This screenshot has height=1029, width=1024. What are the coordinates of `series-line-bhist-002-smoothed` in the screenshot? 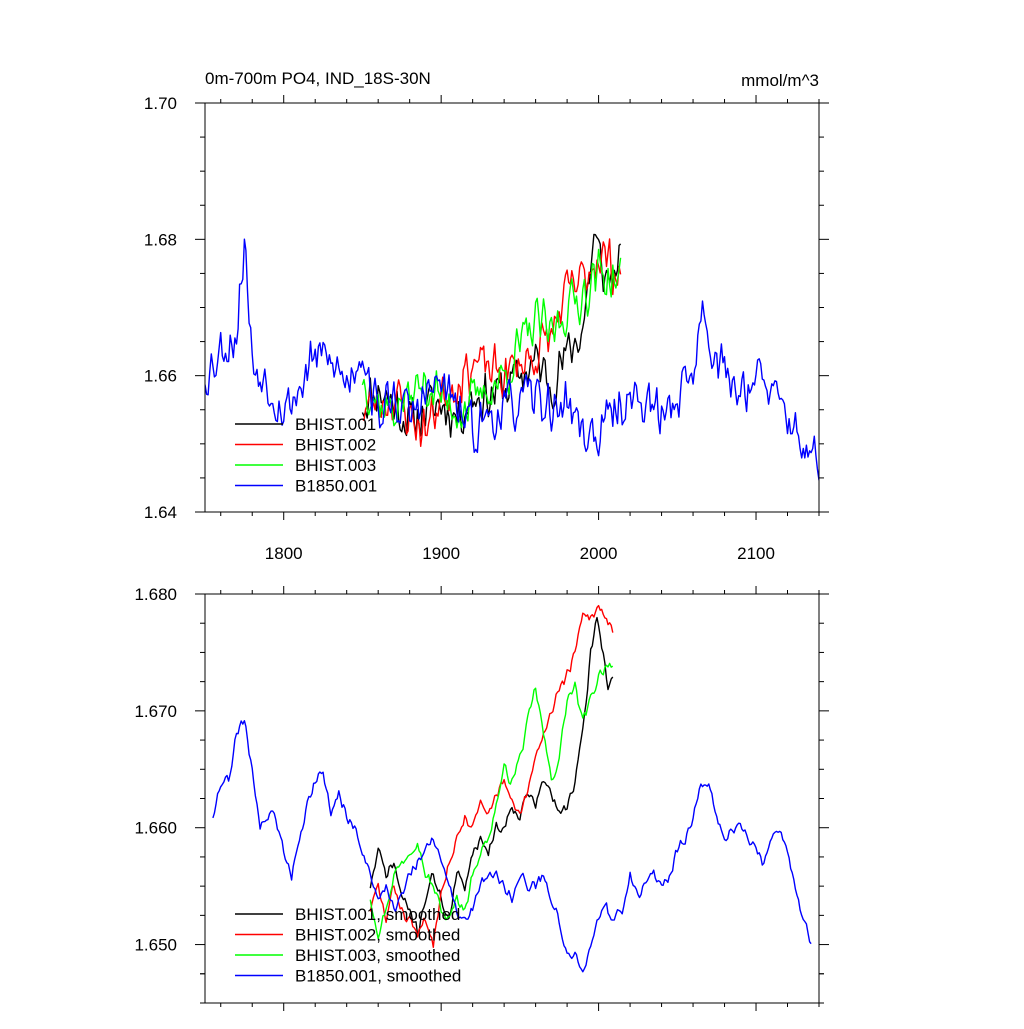 It's located at (491, 776).